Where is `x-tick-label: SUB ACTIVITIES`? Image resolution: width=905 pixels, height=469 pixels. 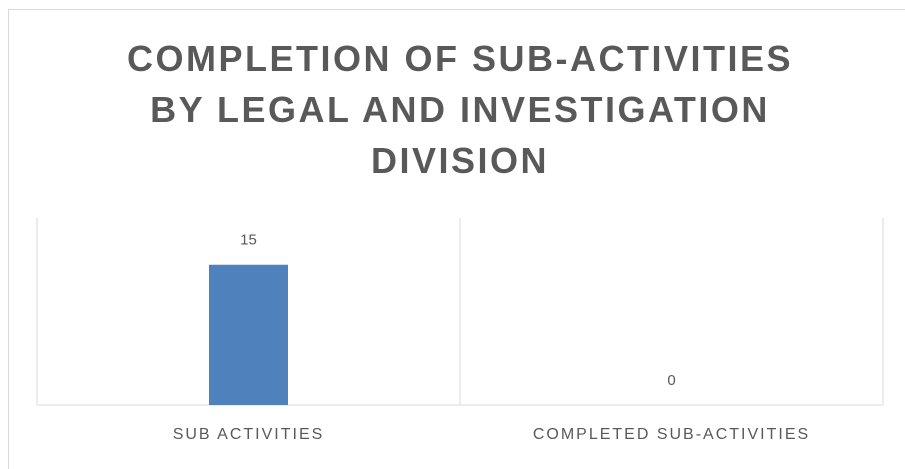
x-tick-label: SUB ACTIVITIES is located at coordinates (249, 434).